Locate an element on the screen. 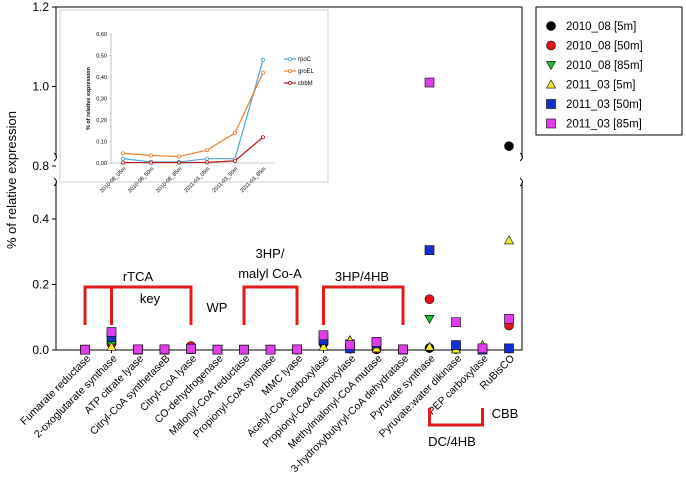 This screenshot has height=481, width=686. pathway-label: rTCA is located at coordinates (138, 276).